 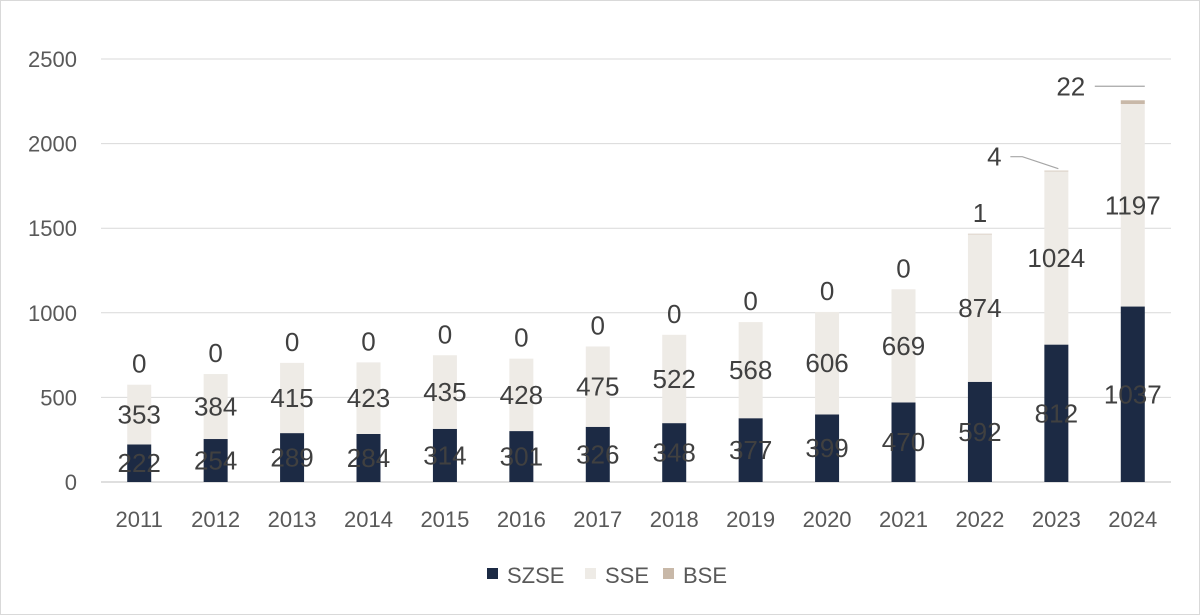 What do you see at coordinates (750, 450) in the screenshot?
I see `data-label-szse: 377` at bounding box center [750, 450].